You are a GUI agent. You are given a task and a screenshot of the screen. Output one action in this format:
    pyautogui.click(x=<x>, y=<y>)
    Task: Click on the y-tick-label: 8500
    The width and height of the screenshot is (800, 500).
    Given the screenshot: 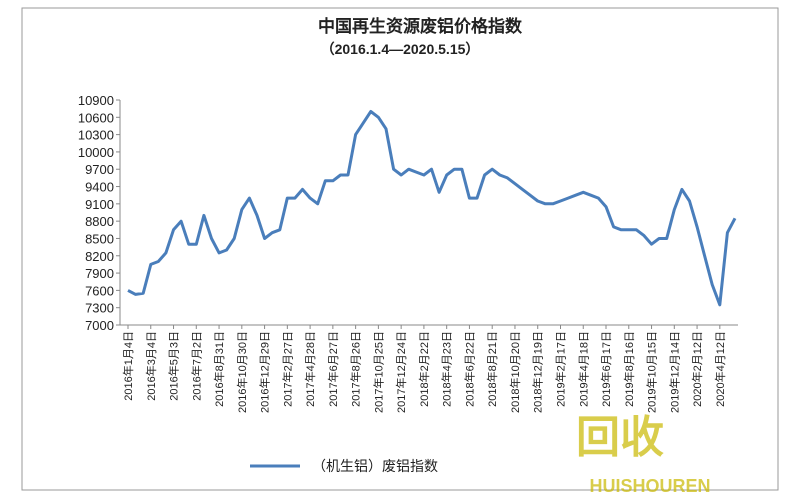 What is the action you would take?
    pyautogui.click(x=99, y=238)
    